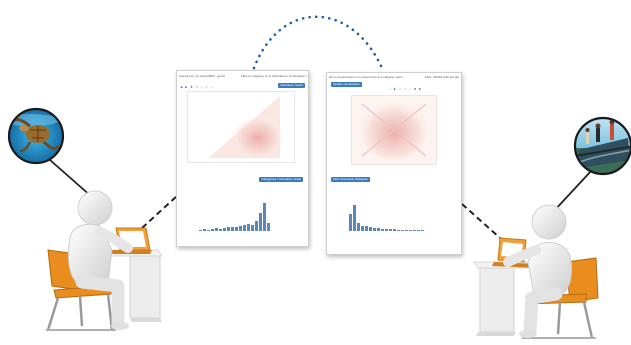  Describe the element at coordinates (442, 77) in the screenshot. I see `right-filter-label: Filter: 2D/3D (with the pair data)` at that location.